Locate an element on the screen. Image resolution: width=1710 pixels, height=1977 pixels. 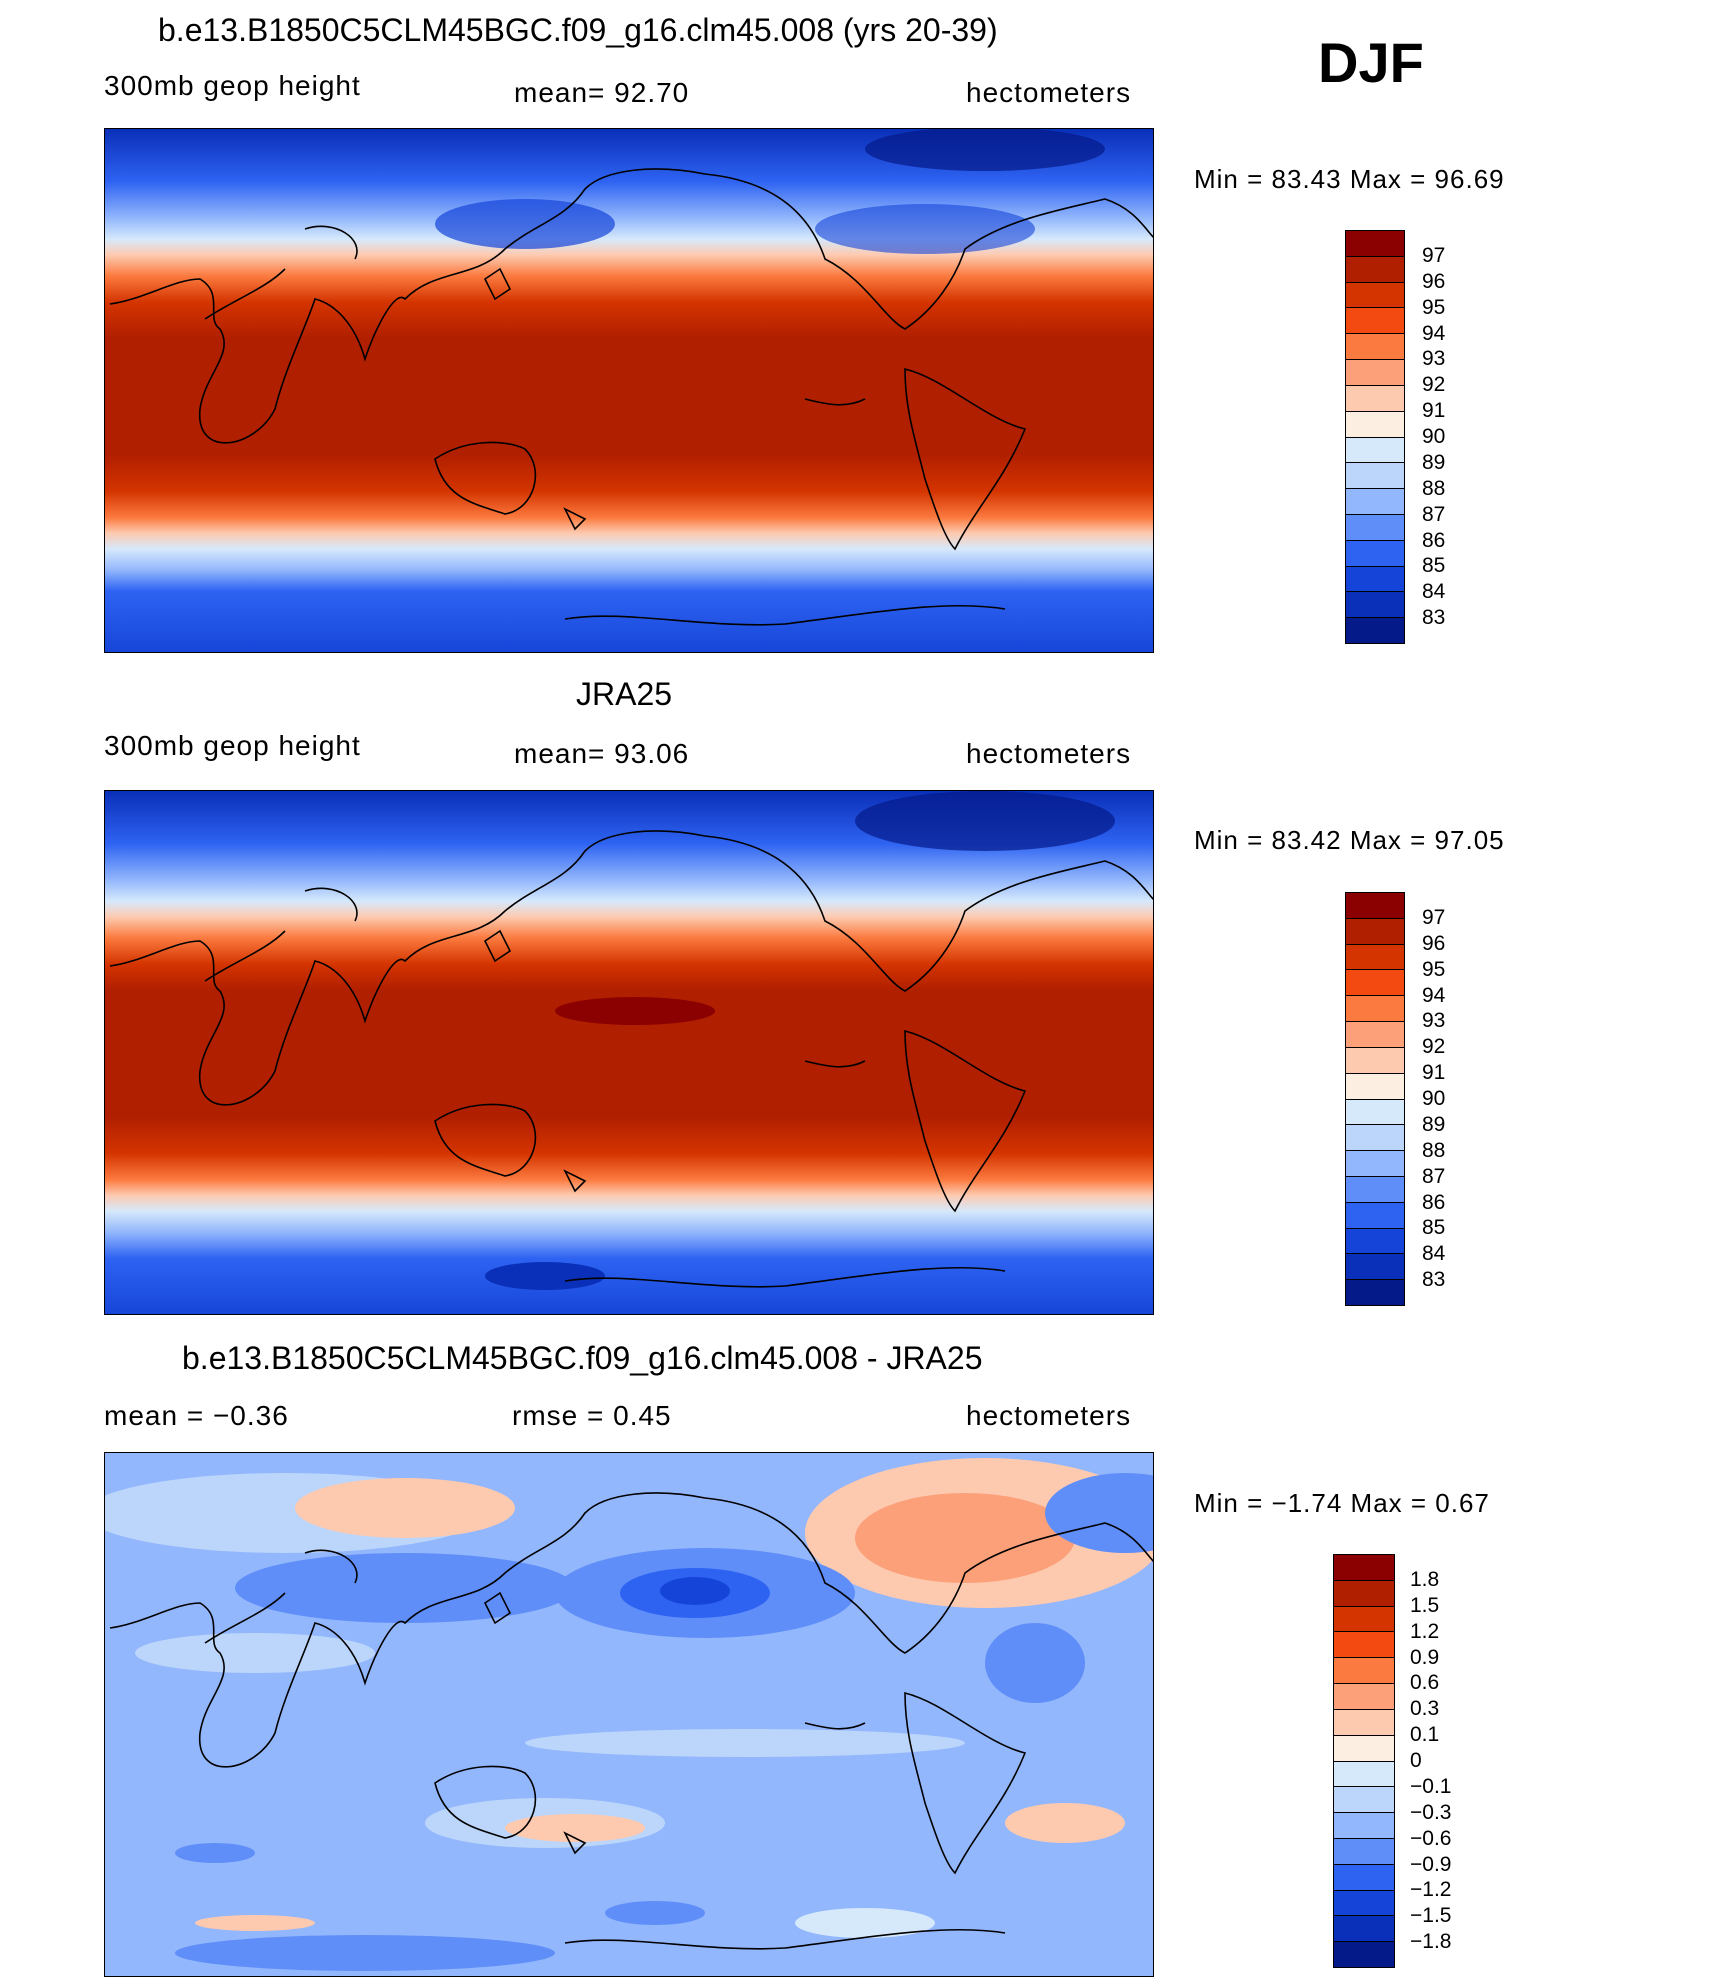
colorbar-tick-label: −1.5 is located at coordinates (1431, 1916).